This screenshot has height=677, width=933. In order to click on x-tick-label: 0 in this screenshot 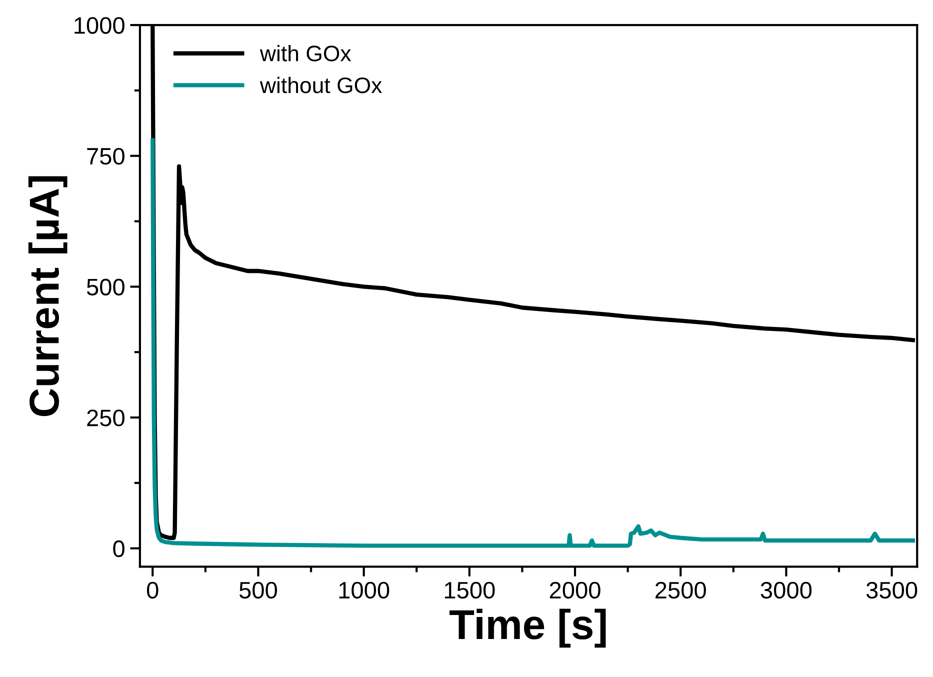, I will do `click(152, 590)`.